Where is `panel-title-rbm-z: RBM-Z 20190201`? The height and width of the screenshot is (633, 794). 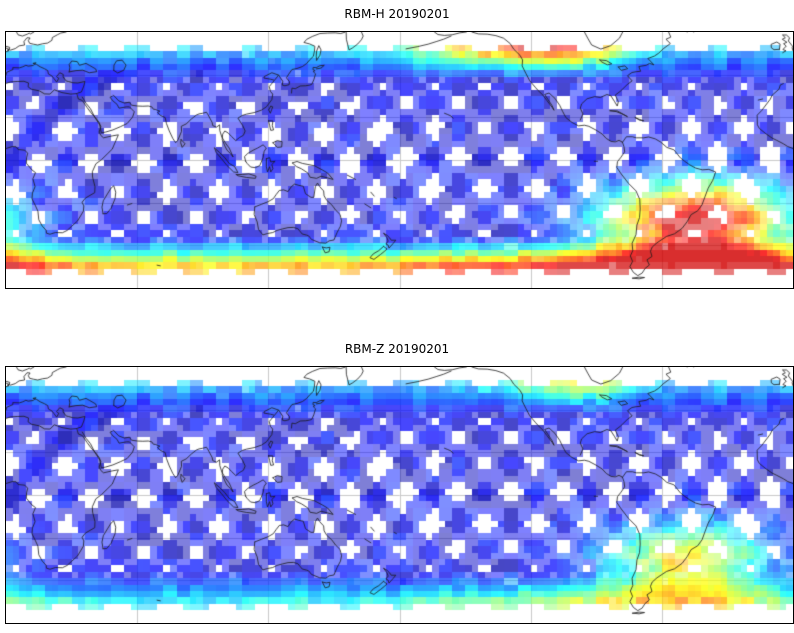 panel-title-rbm-z: RBM-Z 20190201 is located at coordinates (397, 349).